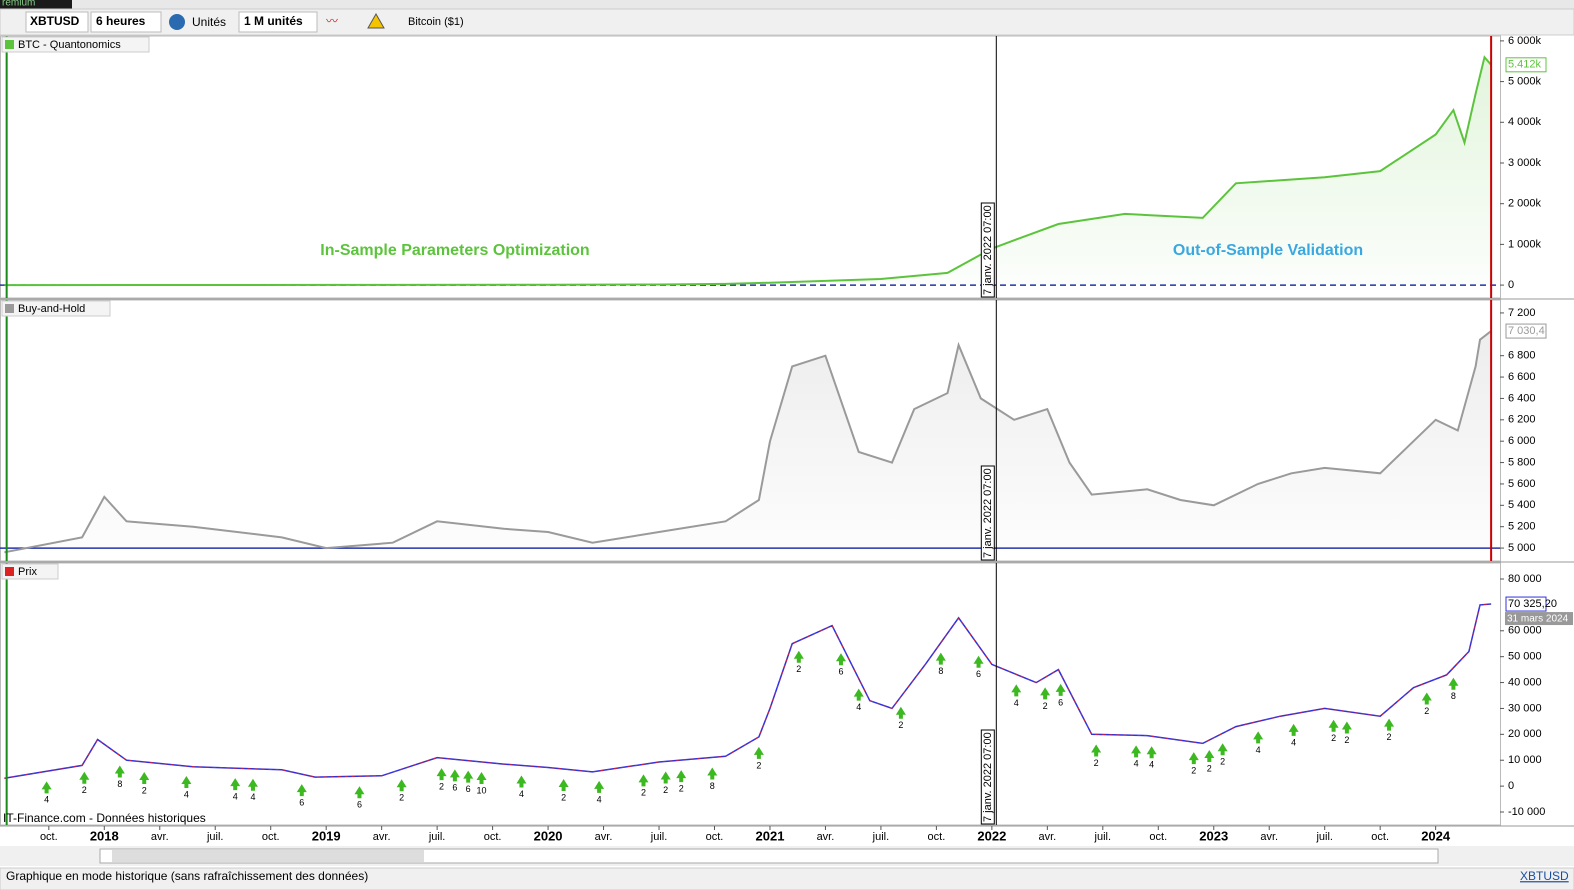 This screenshot has height=890, width=1574. Describe the element at coordinates (1522, 313) in the screenshot. I see `y-tick-label: 7 200` at that location.